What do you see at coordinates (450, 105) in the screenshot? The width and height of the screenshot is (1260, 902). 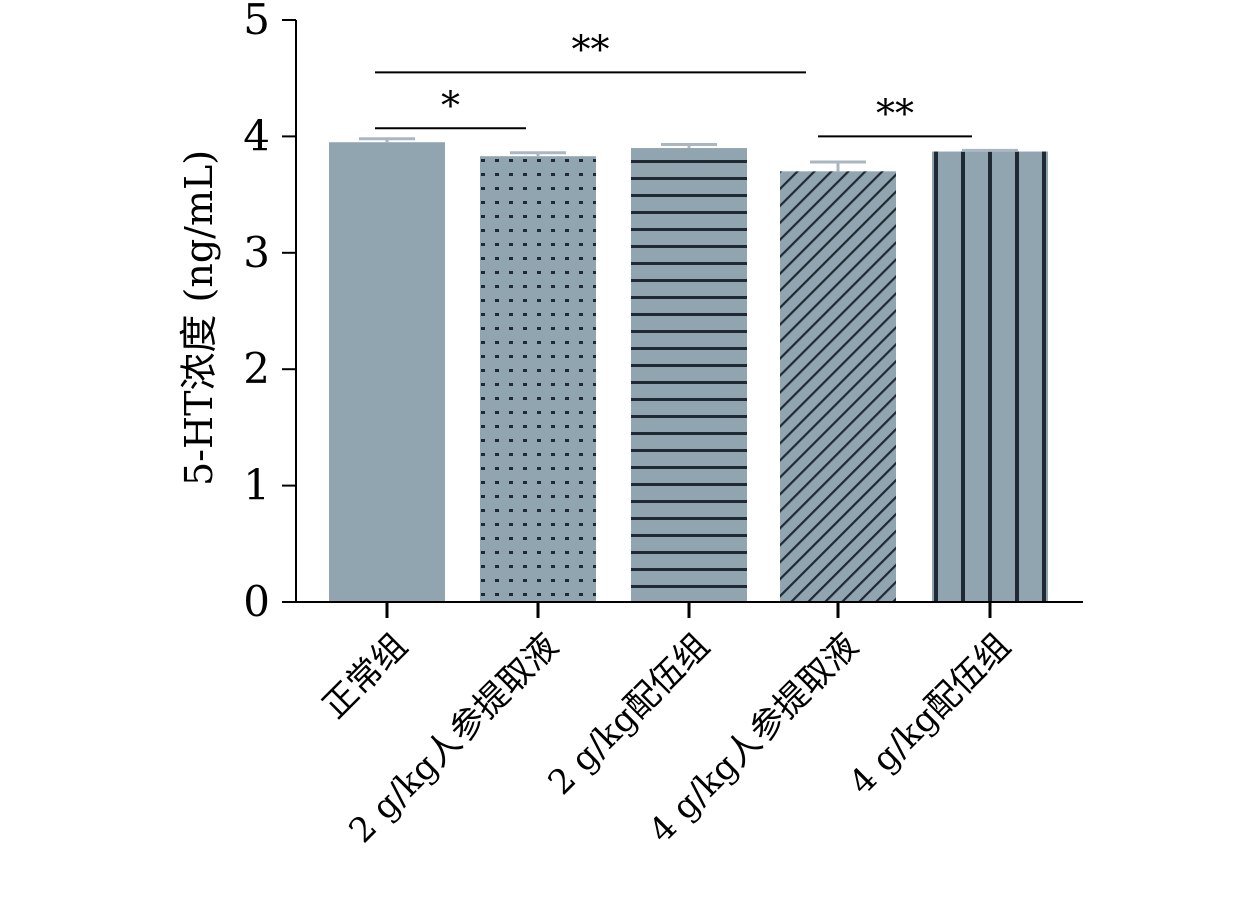 I see `significance-label-2: *` at bounding box center [450, 105].